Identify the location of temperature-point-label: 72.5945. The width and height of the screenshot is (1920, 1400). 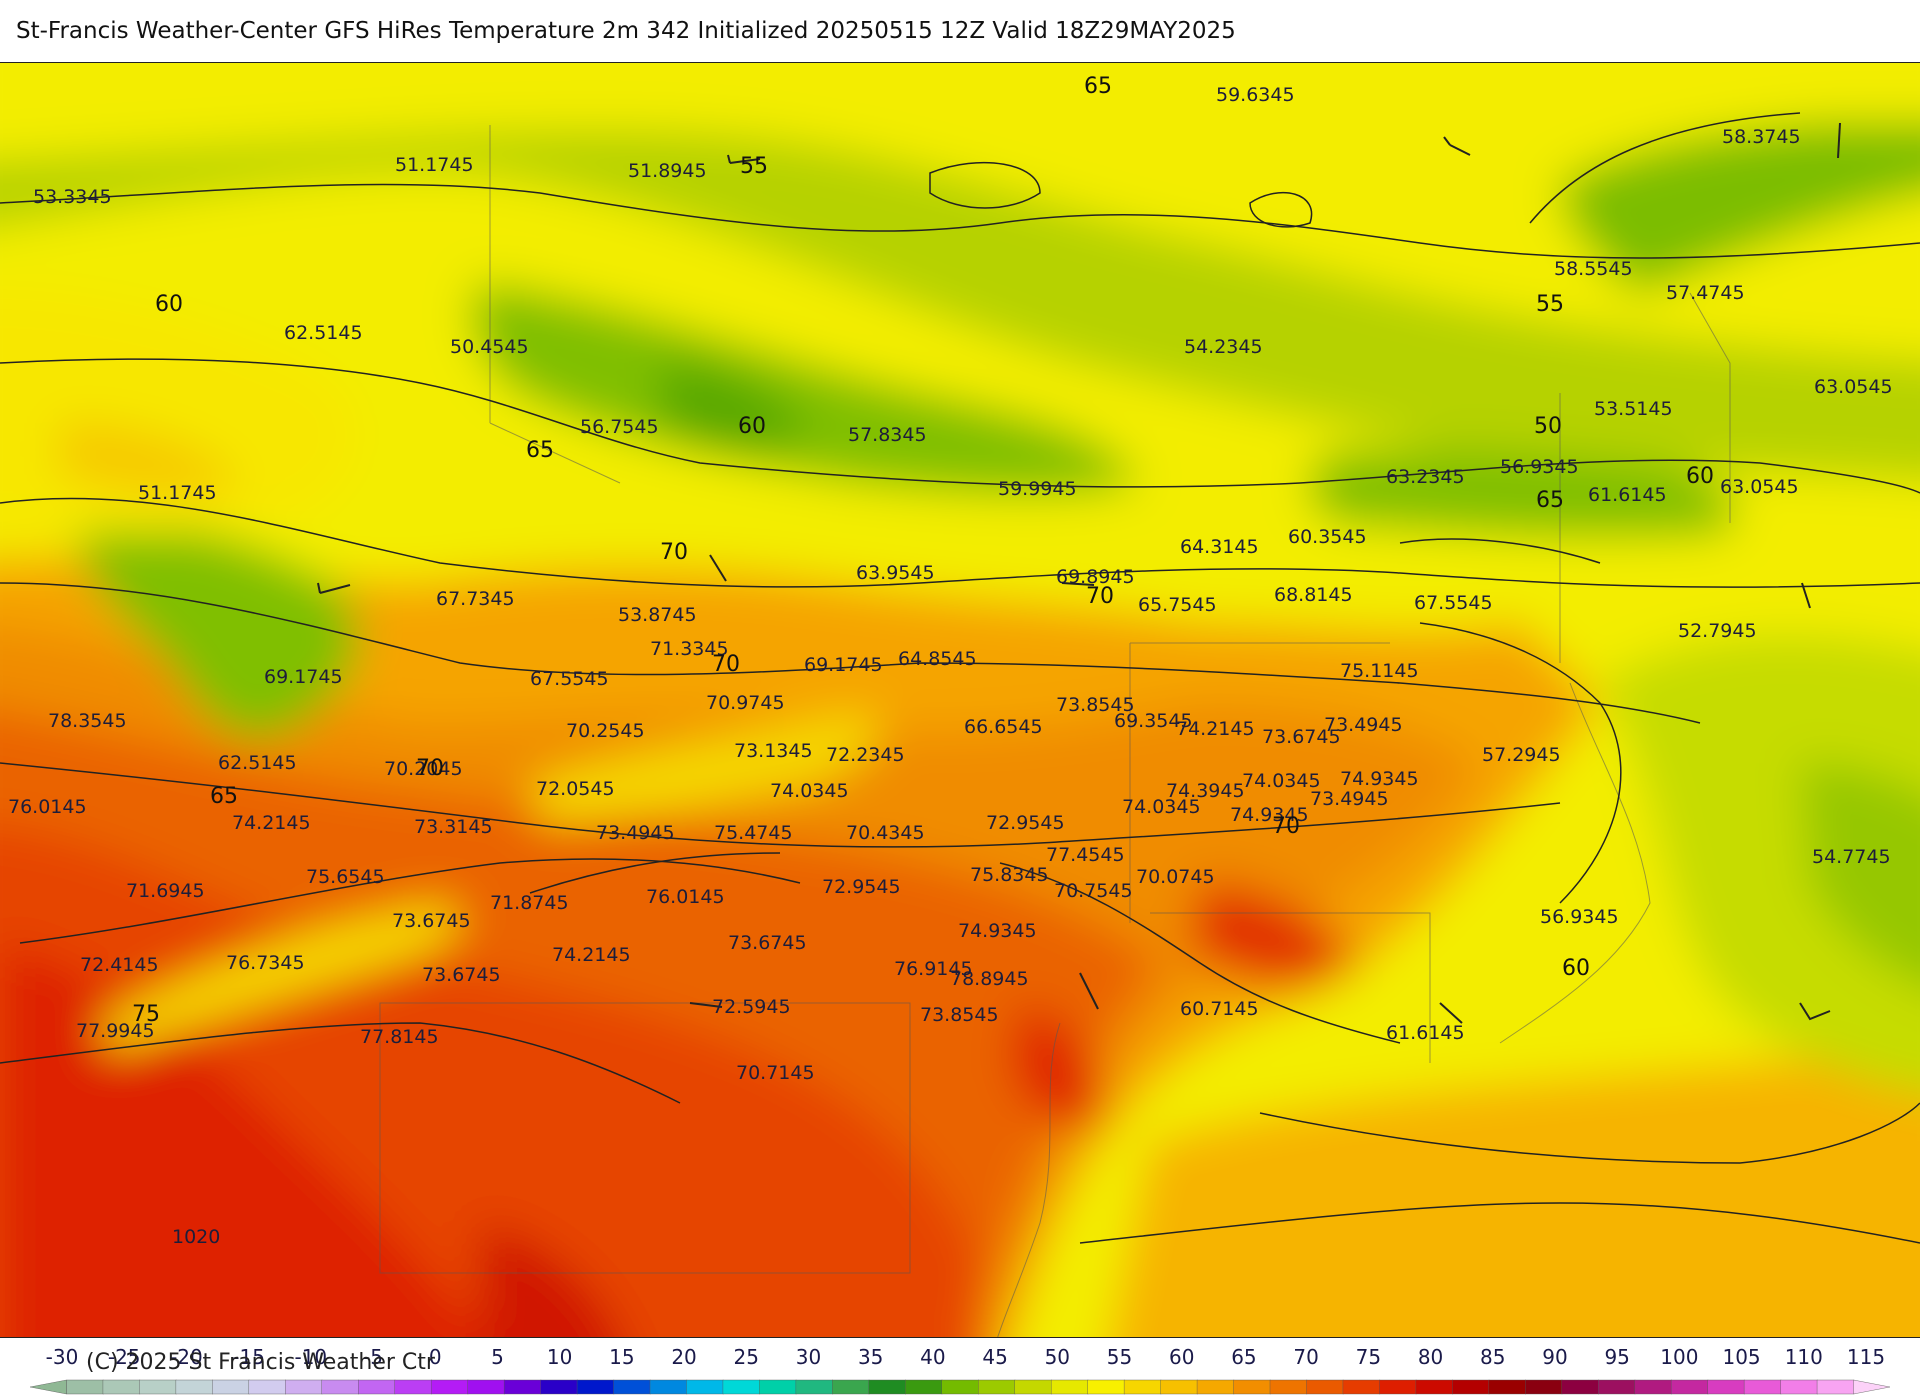
(751, 1007).